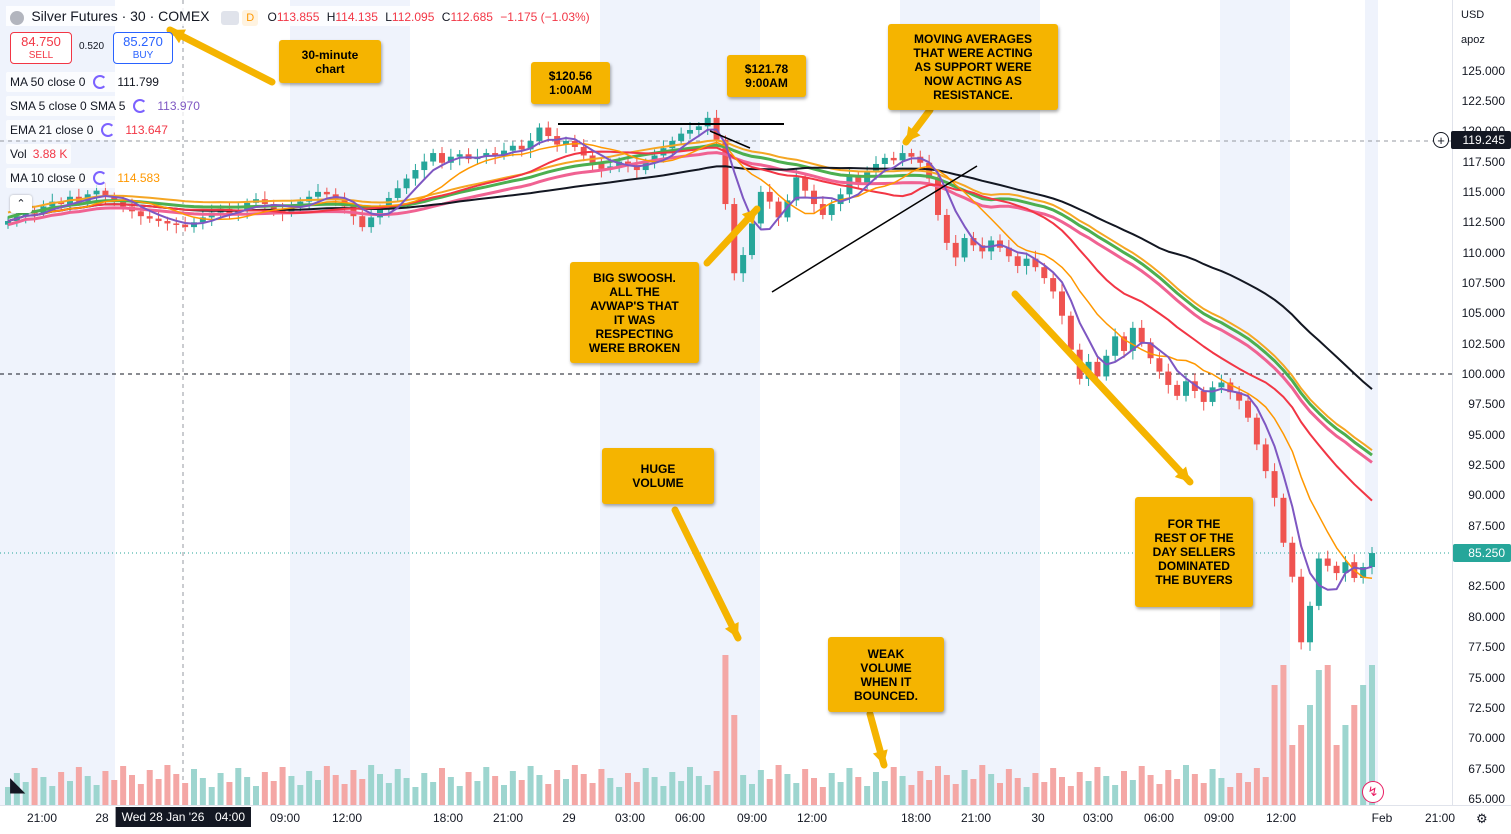 Image resolution: width=1511 pixels, height=834 pixels. I want to click on price-tick-label: 115.000, so click(1484, 191).